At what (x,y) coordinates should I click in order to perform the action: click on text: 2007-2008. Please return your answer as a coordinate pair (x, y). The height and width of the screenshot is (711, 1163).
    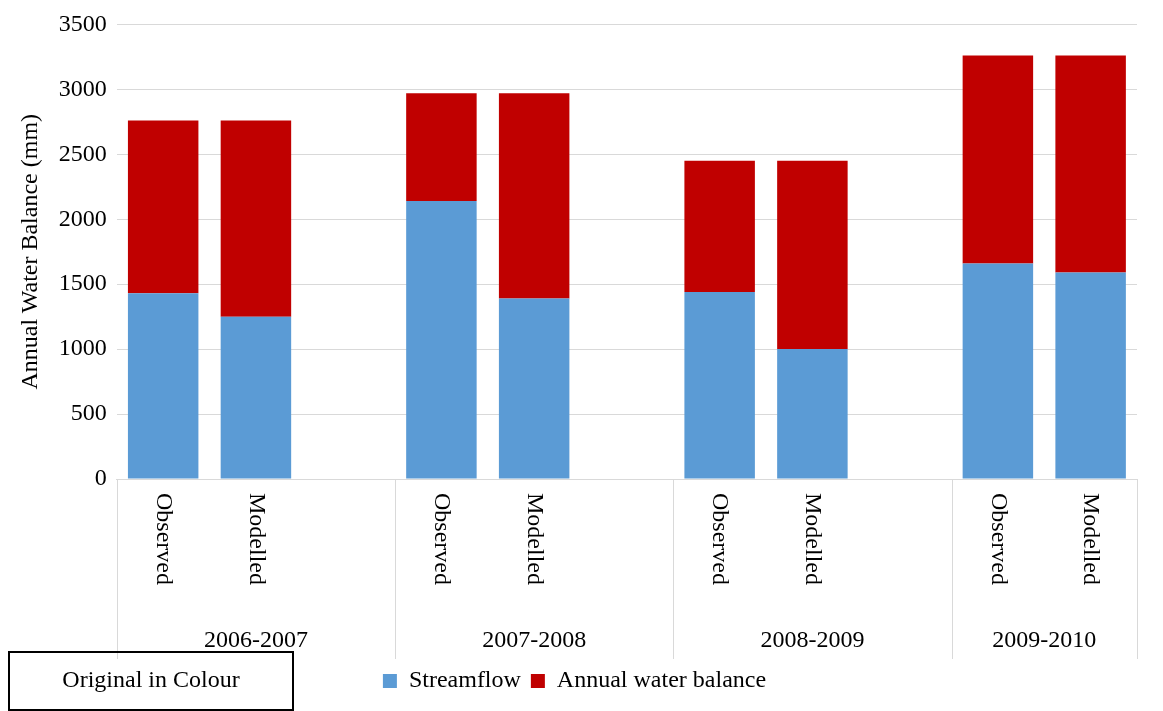
    Looking at the image, I should click on (534, 639).